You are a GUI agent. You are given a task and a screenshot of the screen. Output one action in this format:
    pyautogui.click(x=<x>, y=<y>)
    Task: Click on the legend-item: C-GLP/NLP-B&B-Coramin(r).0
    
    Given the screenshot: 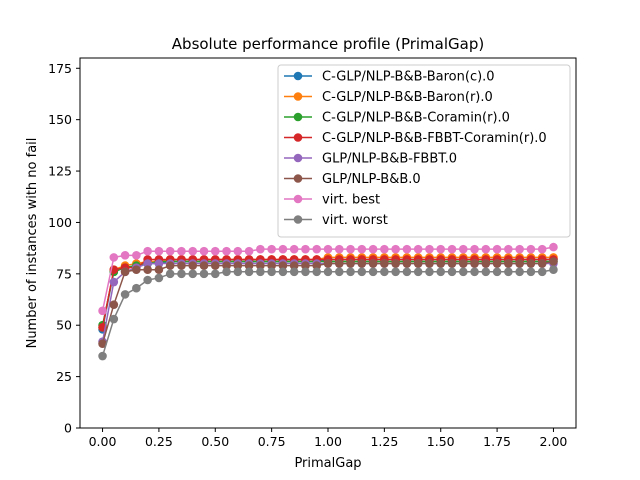 What is the action you would take?
    pyautogui.click(x=397, y=118)
    